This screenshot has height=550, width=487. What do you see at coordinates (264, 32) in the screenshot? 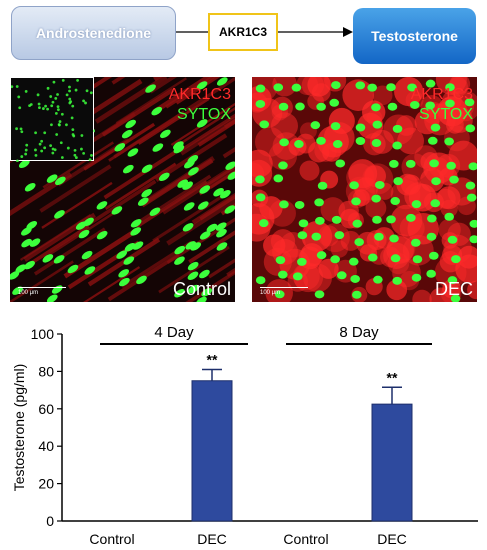
I see `pathway-arrows` at bounding box center [264, 32].